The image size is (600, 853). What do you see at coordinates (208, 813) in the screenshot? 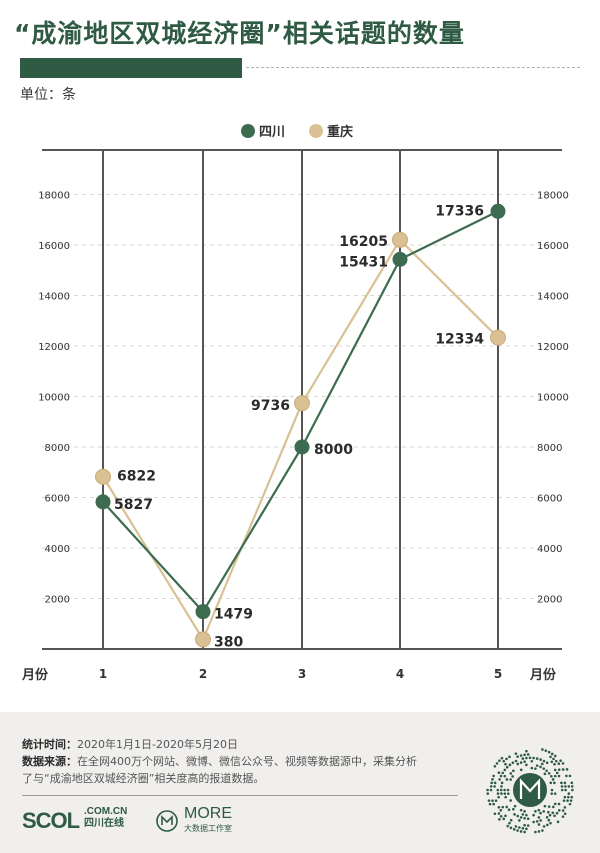
I see `more-logo: MORE` at bounding box center [208, 813].